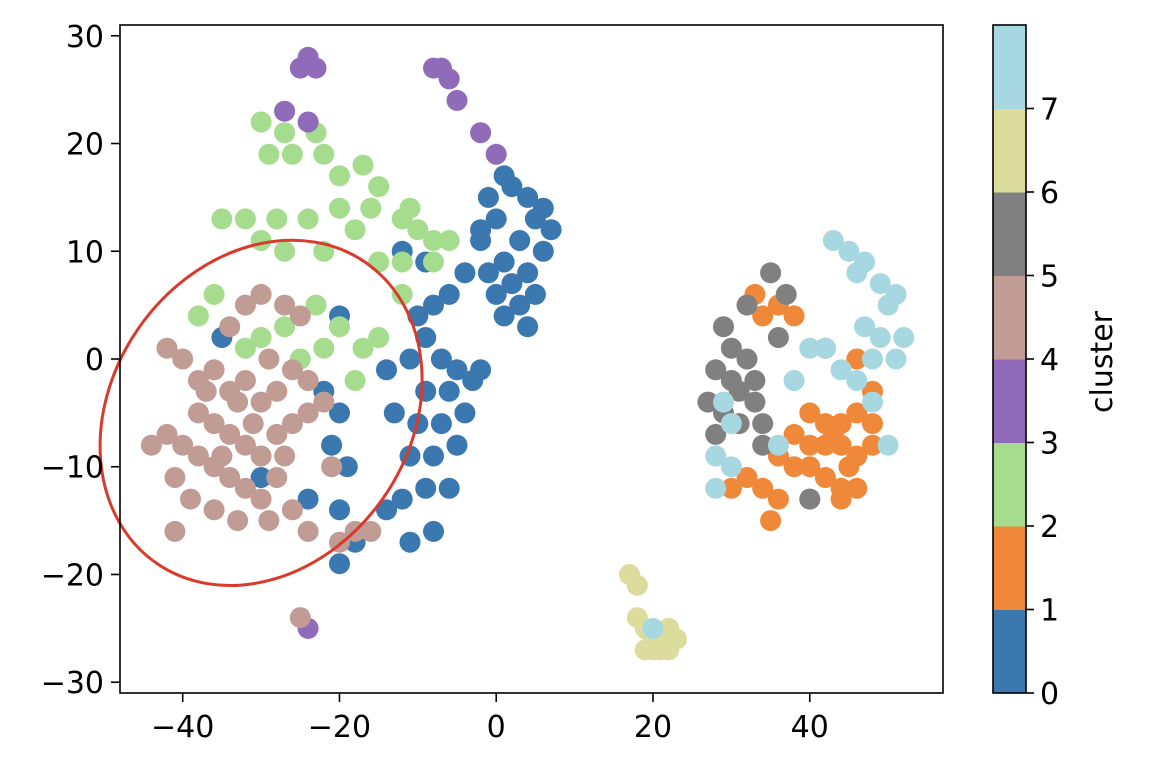 This screenshot has height=774, width=1158. What do you see at coordinates (94, 360) in the screenshot?
I see `y-tick-label: 0` at bounding box center [94, 360].